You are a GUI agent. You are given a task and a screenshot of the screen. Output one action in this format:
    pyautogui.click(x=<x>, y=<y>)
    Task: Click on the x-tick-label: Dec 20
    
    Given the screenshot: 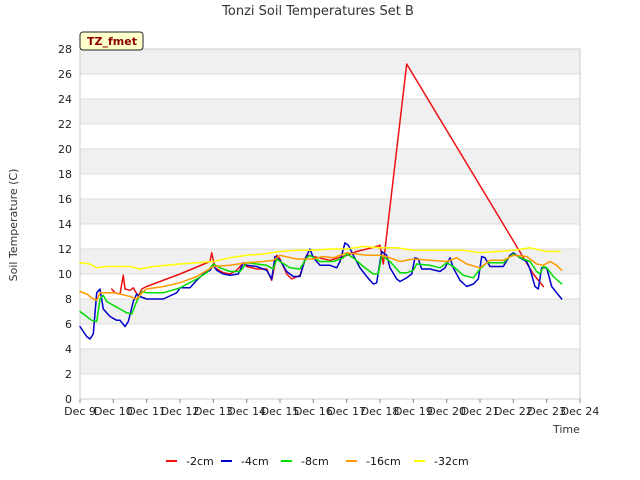 What is the action you would take?
    pyautogui.click(x=446, y=411)
    